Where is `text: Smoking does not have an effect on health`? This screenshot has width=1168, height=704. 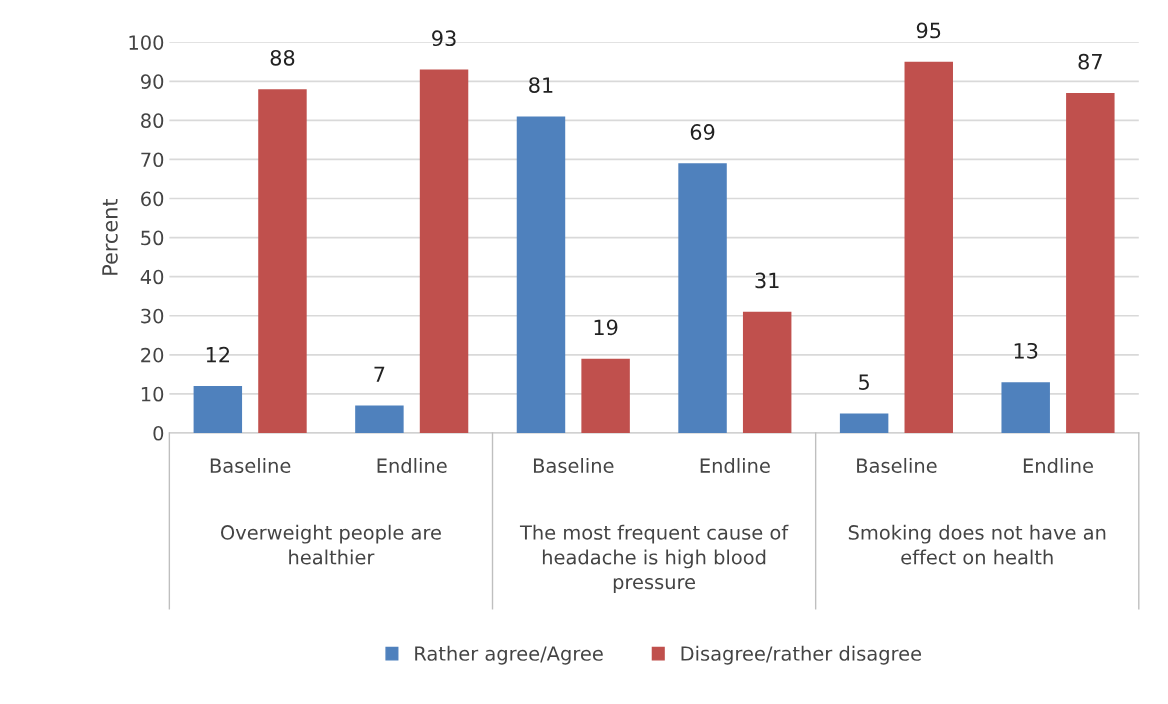 text: Smoking does not have an effect on health is located at coordinates (977, 544).